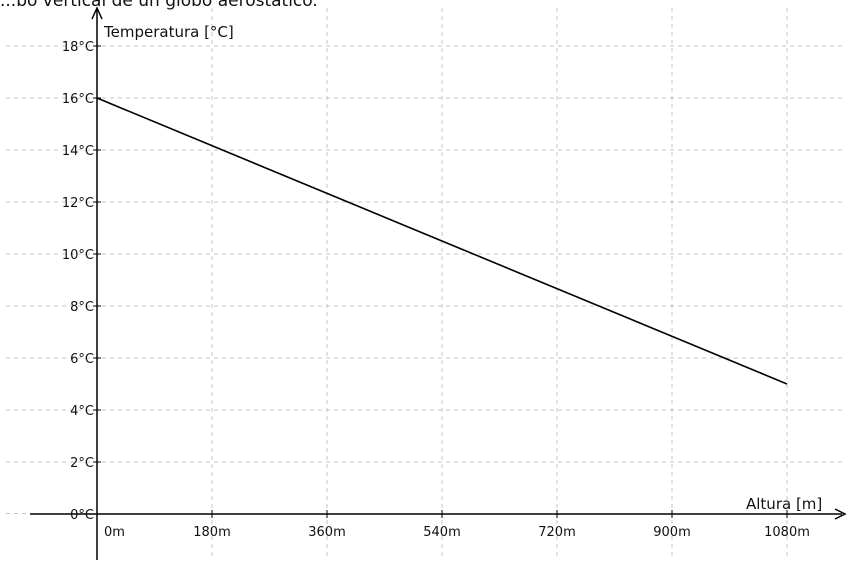 Image resolution: width=847 pixels, height=562 pixels. Describe the element at coordinates (78, 151) in the screenshot. I see `y-tick-label: 14°C` at that location.